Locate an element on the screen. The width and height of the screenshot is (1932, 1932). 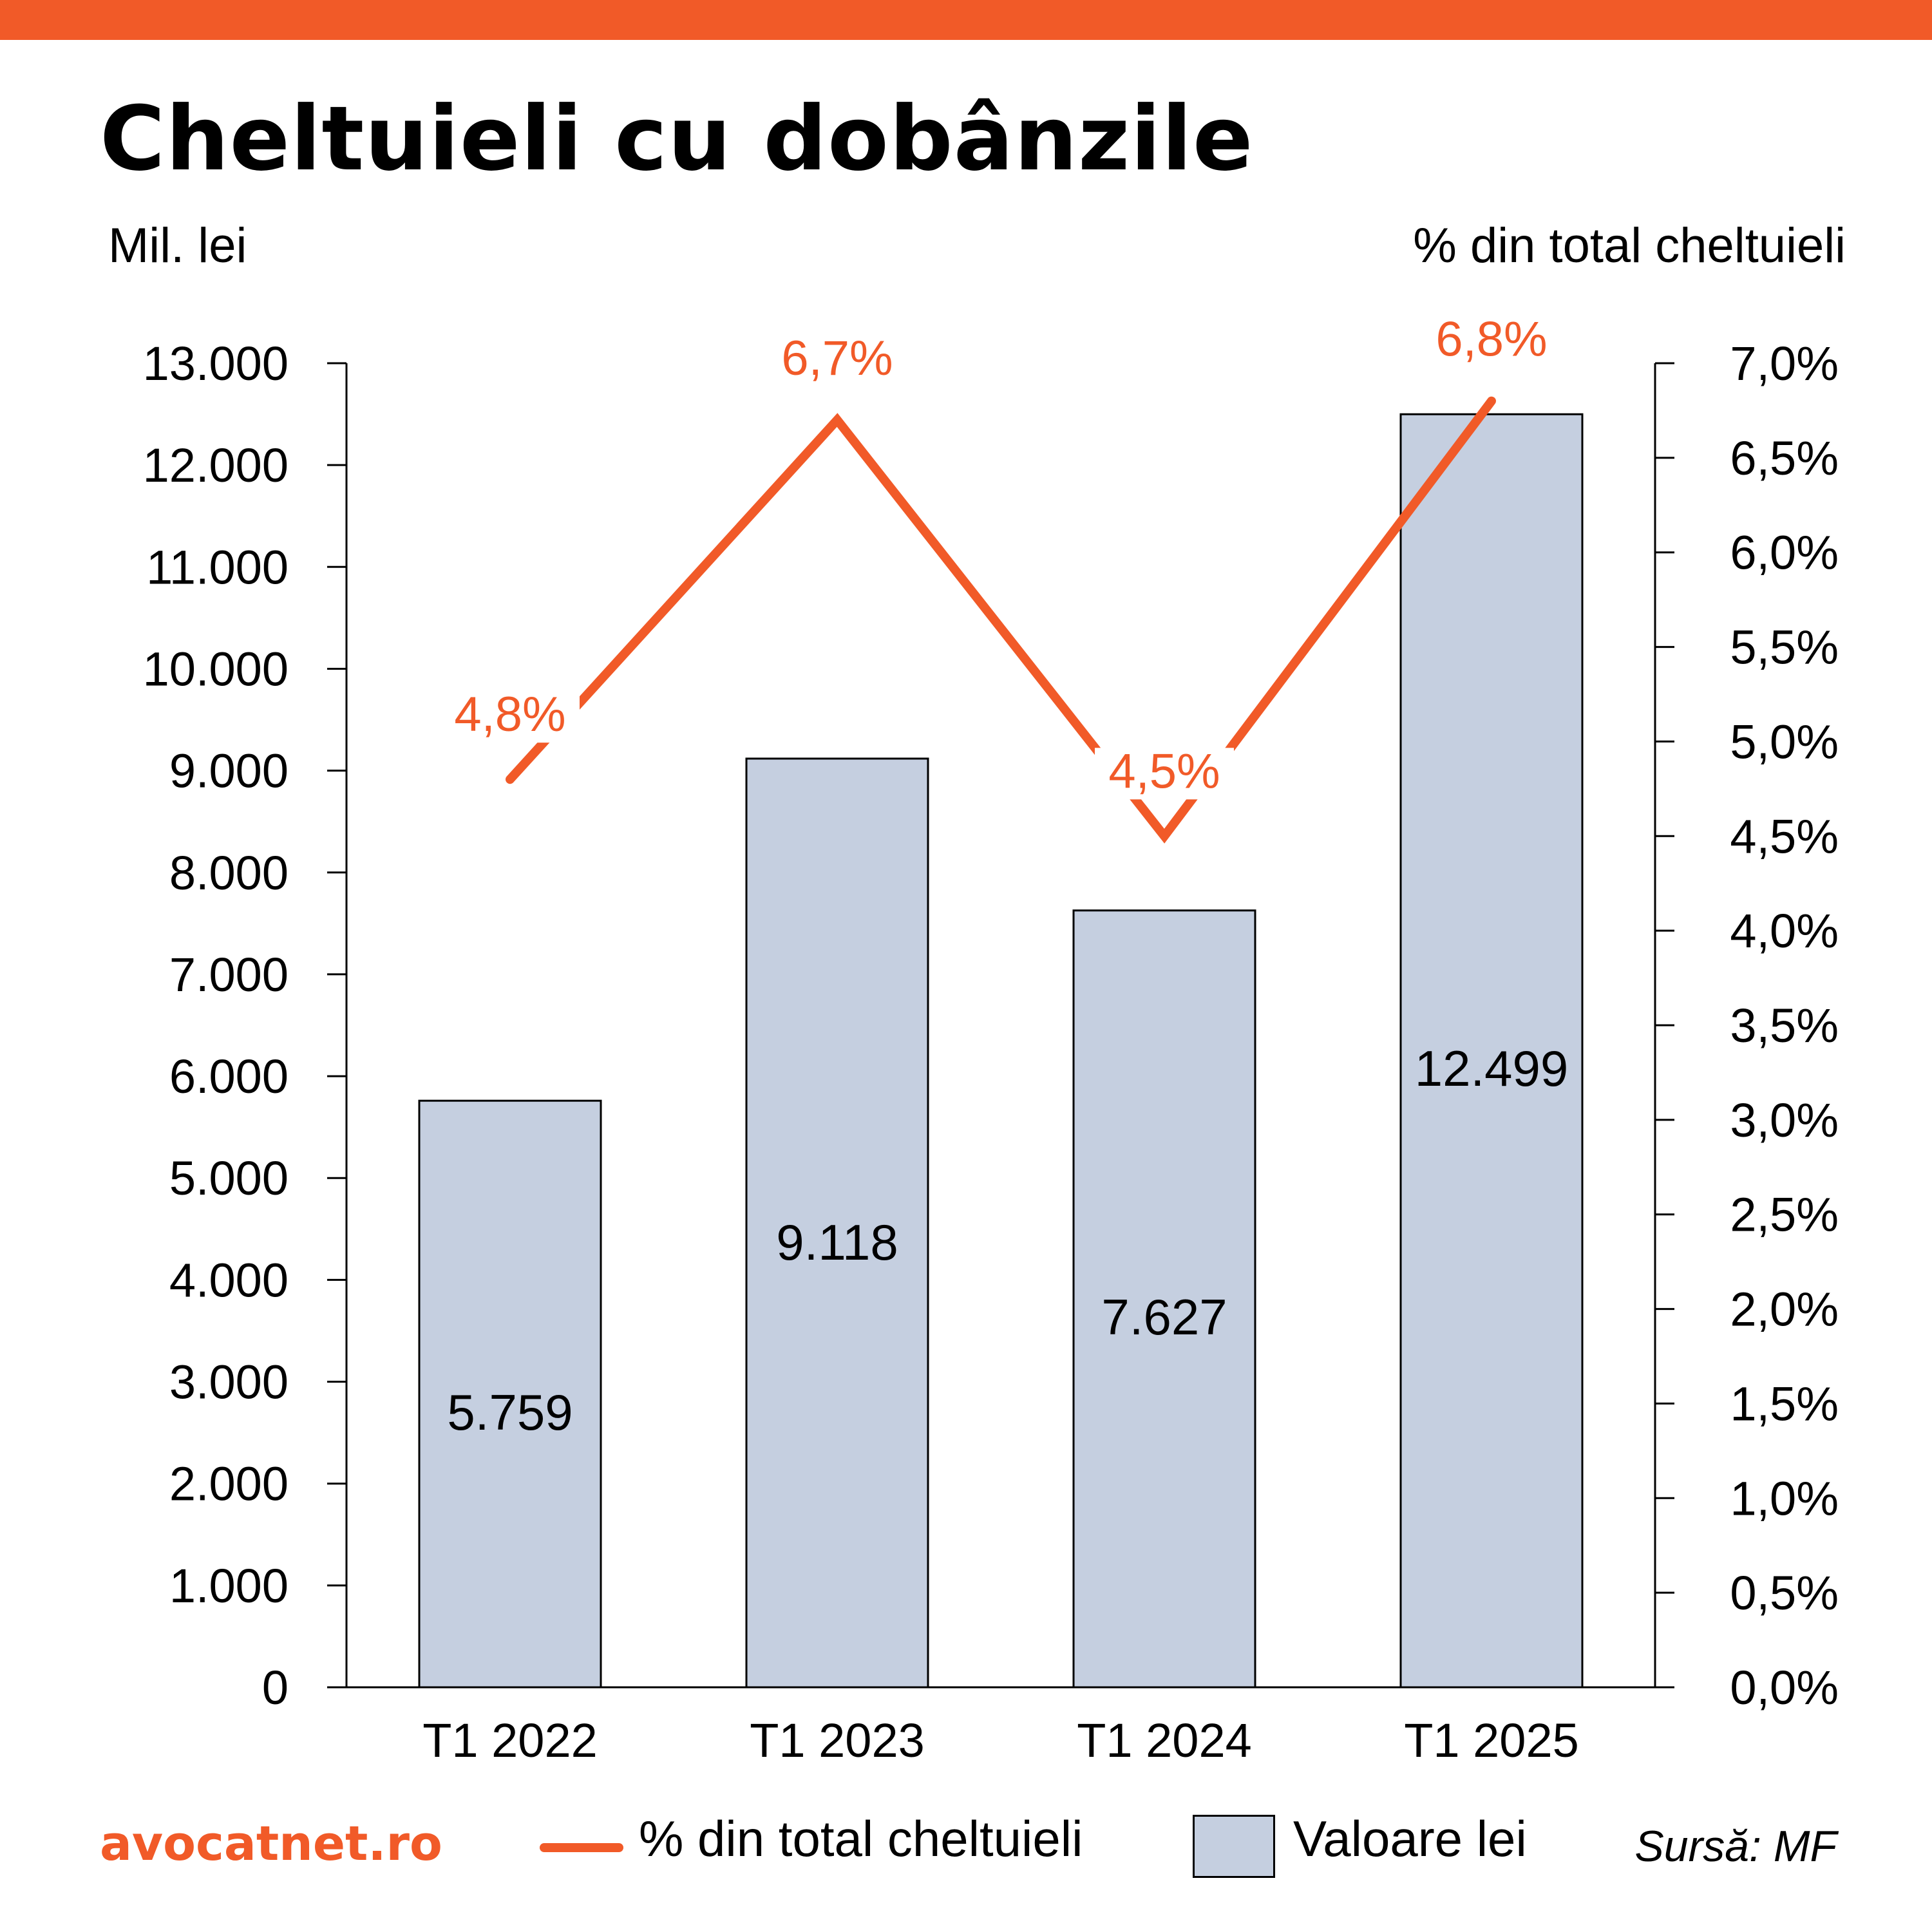
left-tick-label: 0 is located at coordinates (275, 1688).